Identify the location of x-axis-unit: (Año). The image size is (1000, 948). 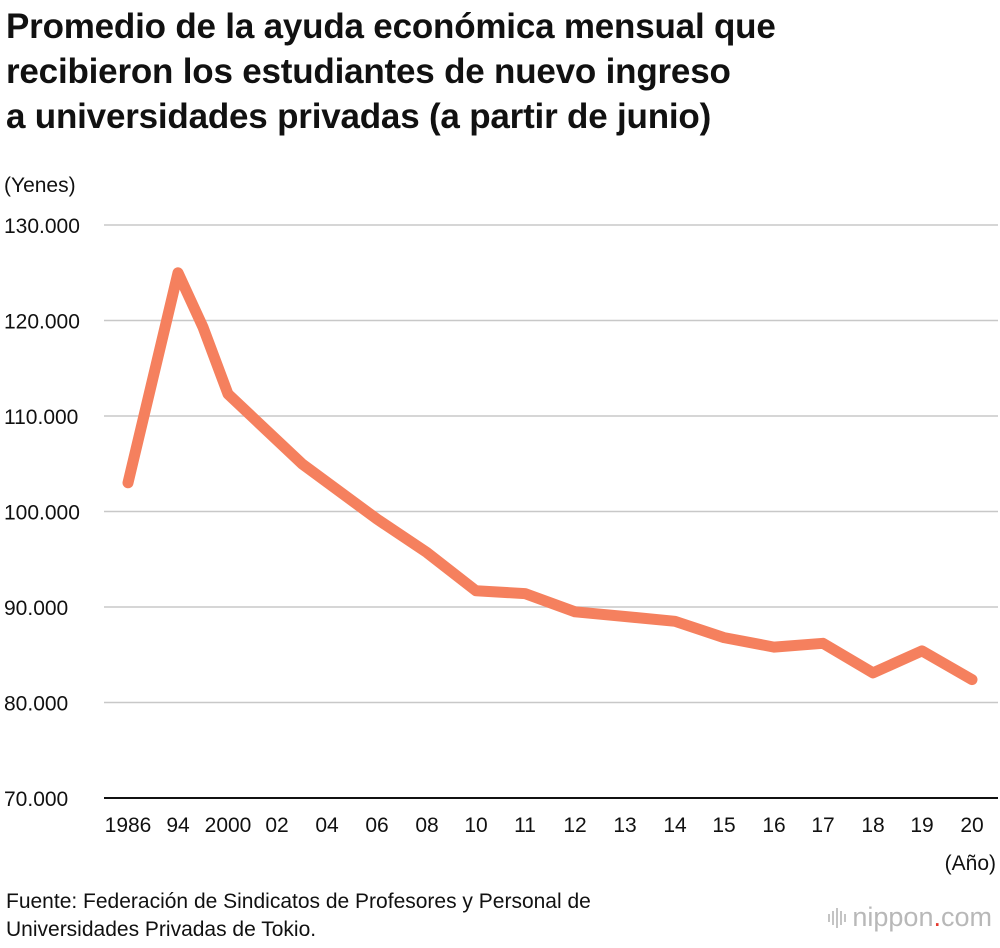
(970, 863).